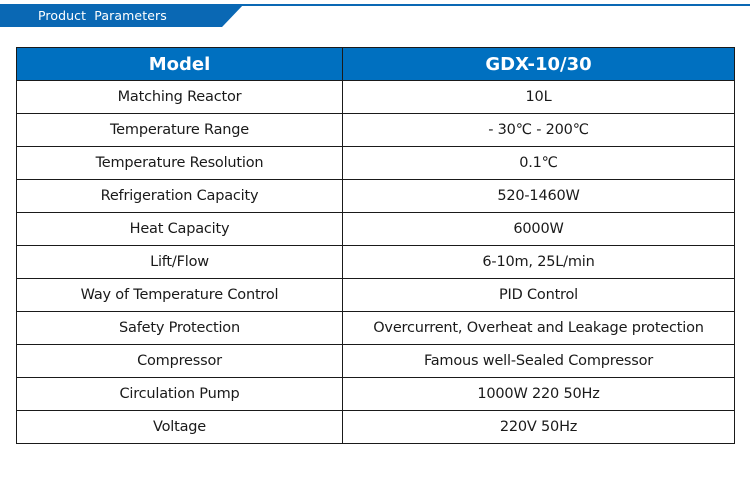  Describe the element at coordinates (538, 196) in the screenshot. I see `row-value: 520-1460W` at that location.